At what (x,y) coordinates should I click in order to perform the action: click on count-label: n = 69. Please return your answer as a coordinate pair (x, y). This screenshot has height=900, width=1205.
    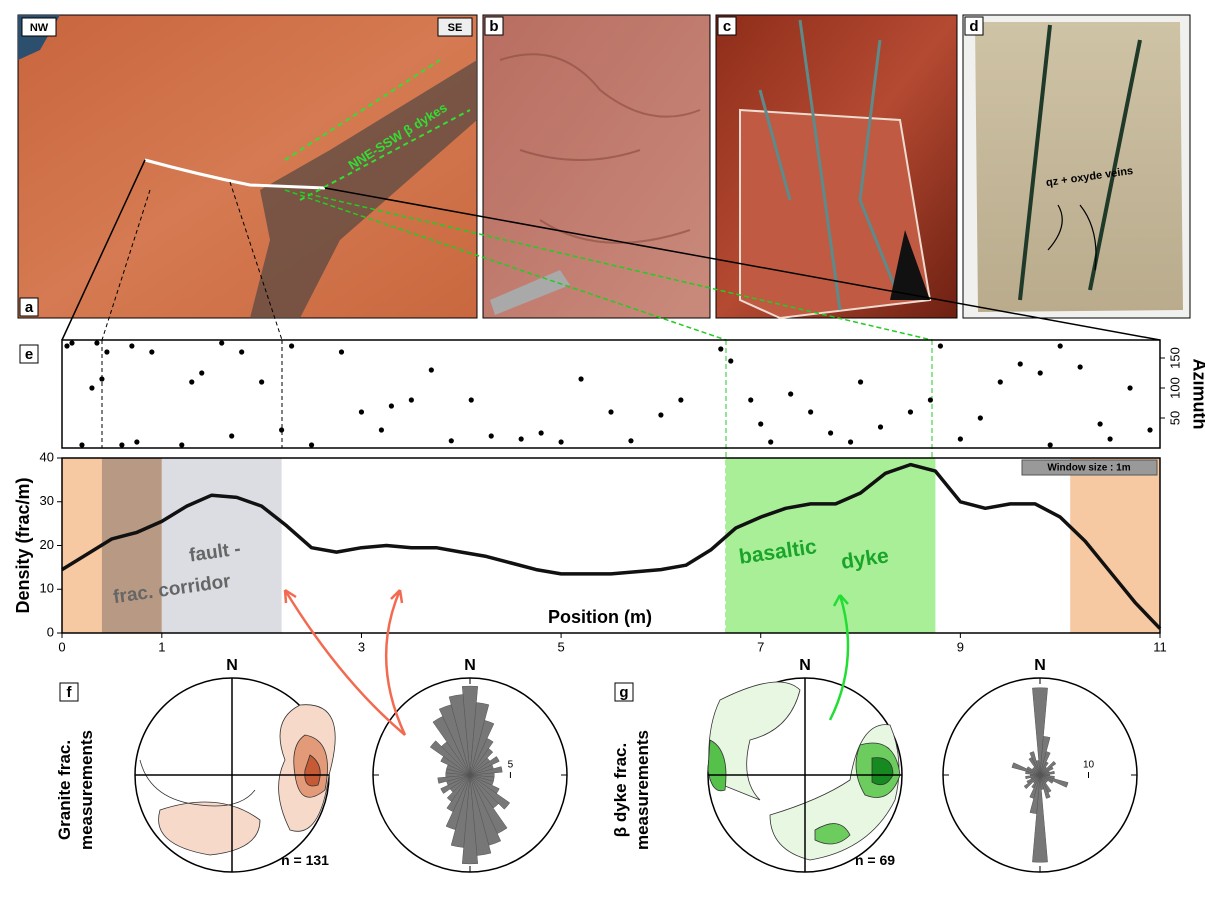
    Looking at the image, I should click on (875, 860).